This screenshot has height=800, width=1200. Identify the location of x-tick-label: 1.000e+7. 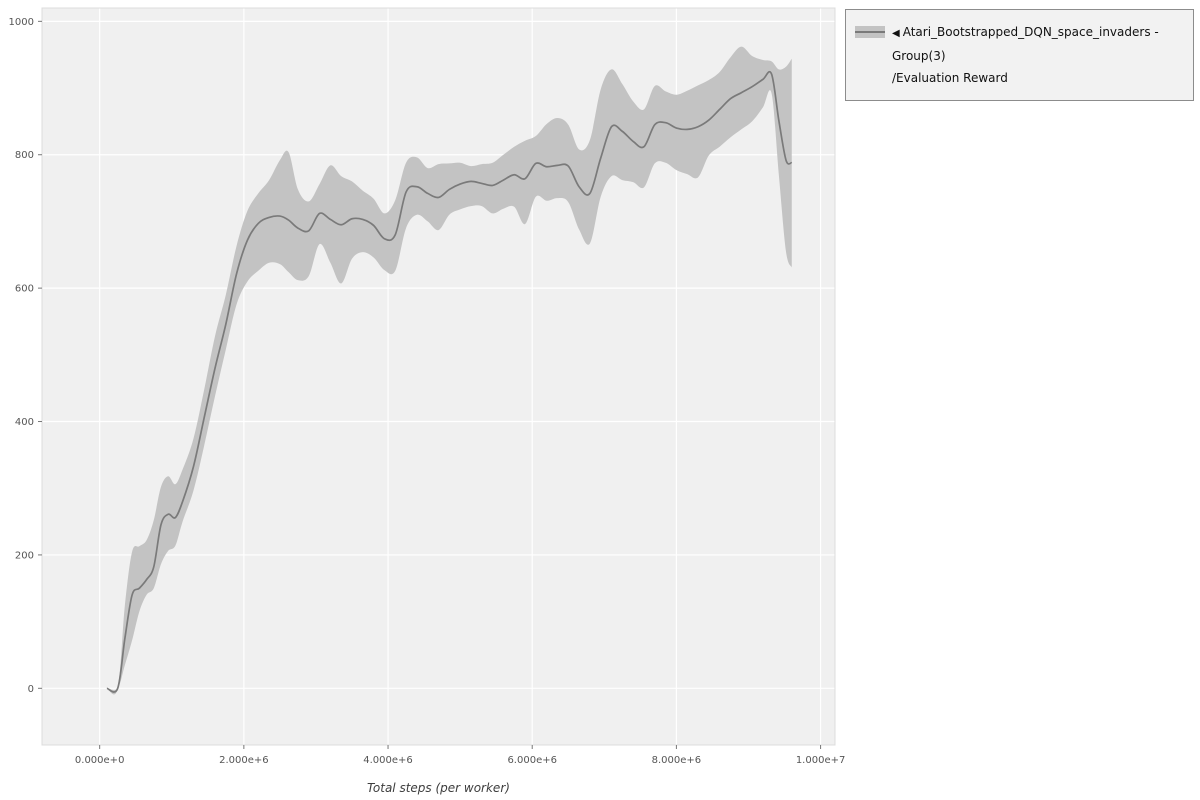
(820, 760).